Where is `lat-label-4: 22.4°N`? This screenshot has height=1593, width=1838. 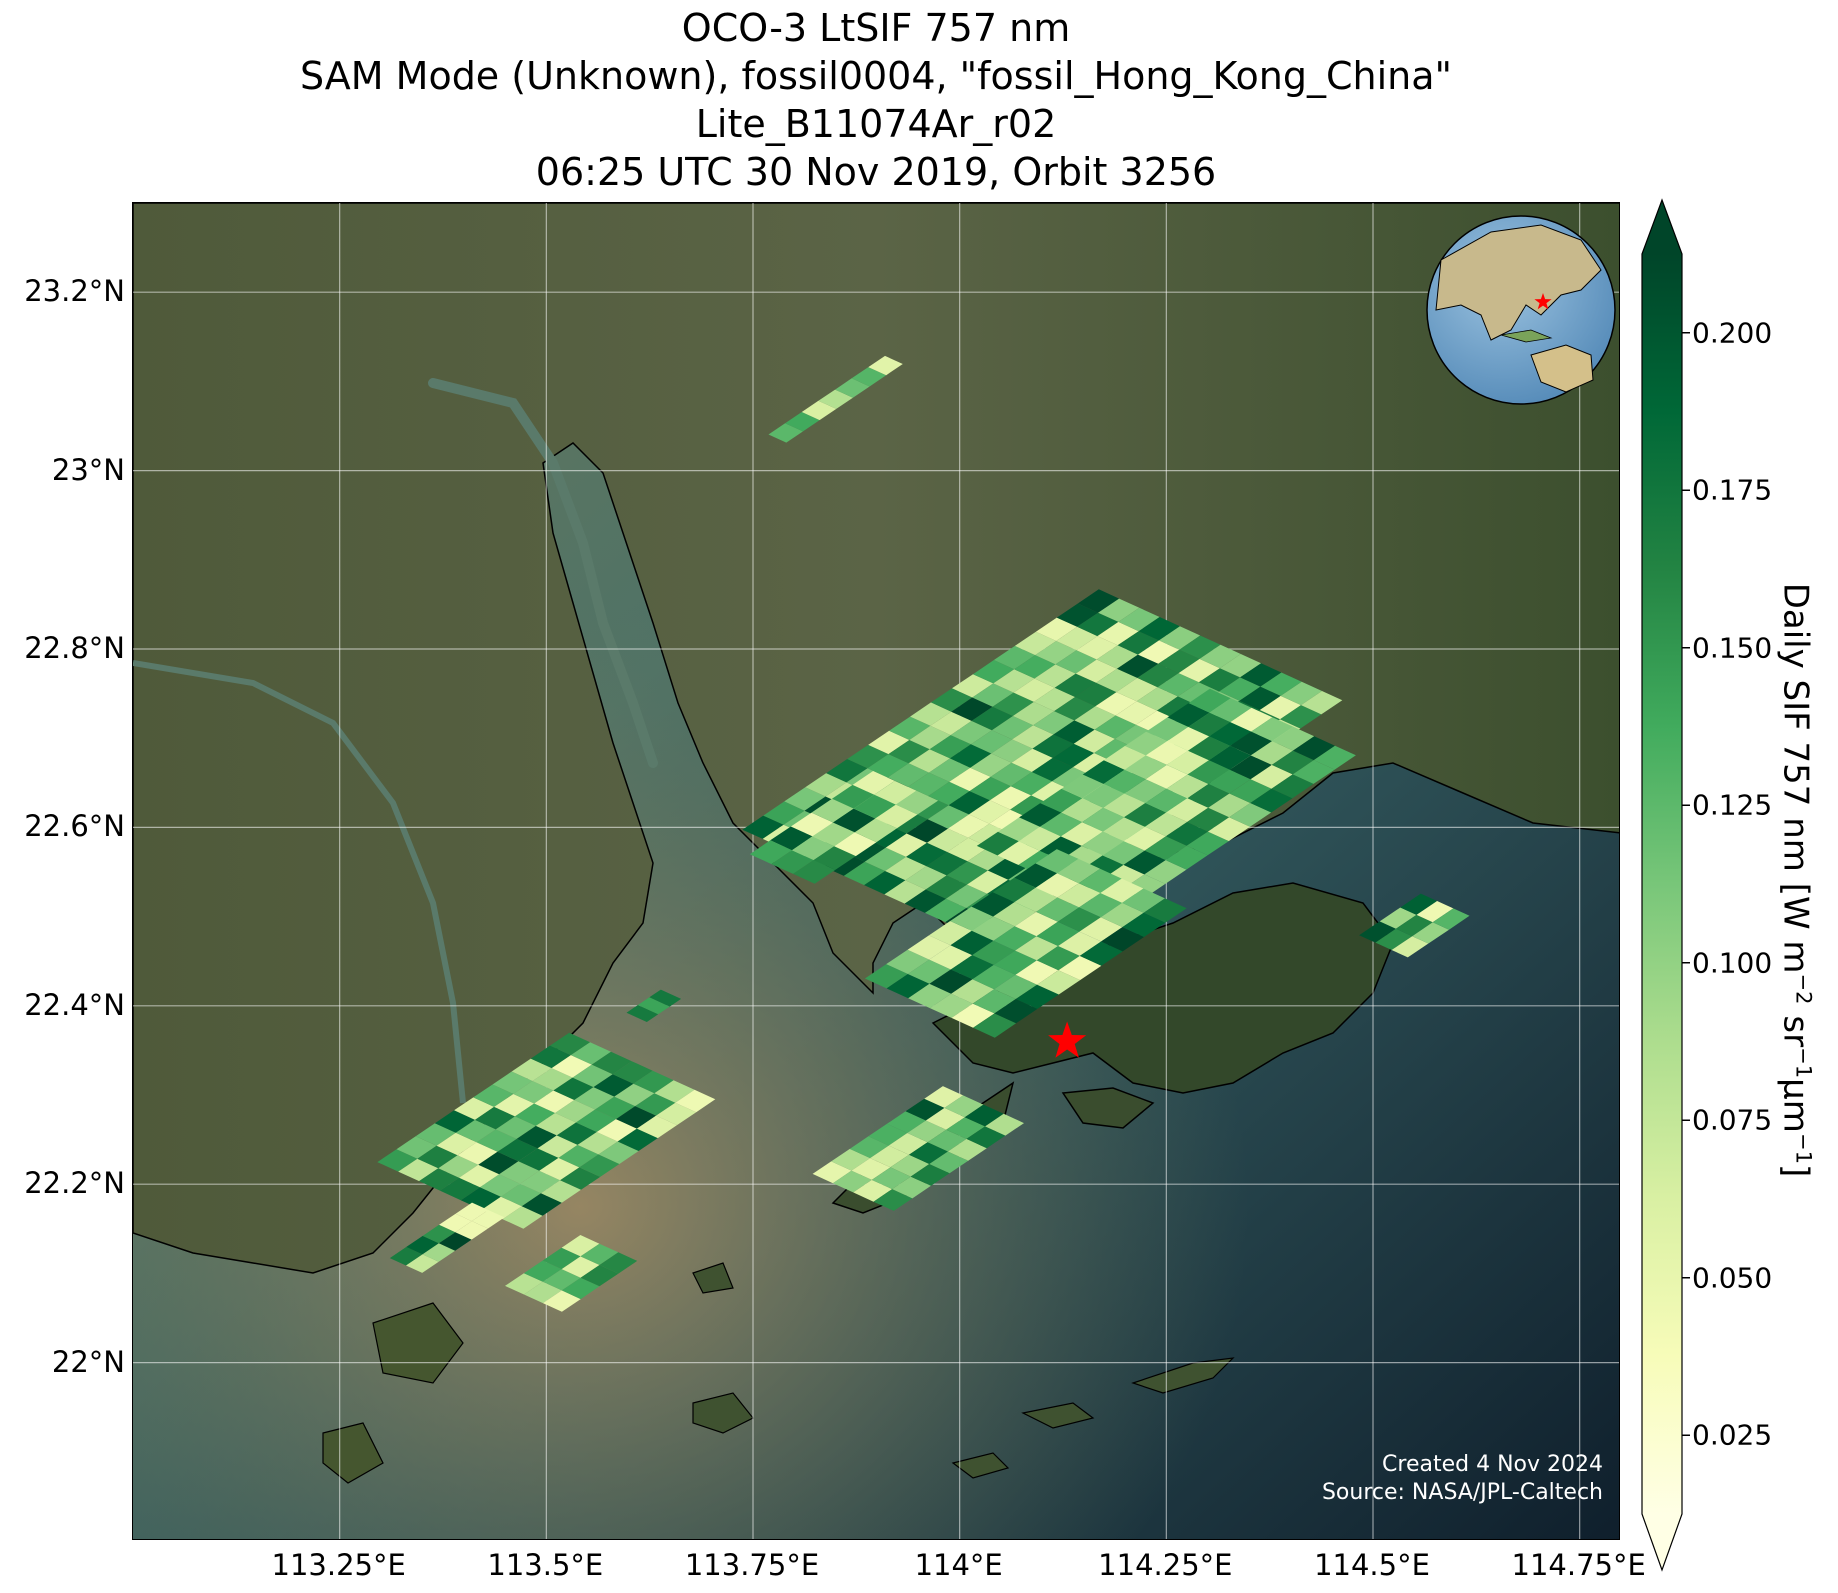
lat-label-4: 22.4°N is located at coordinates (74, 1004).